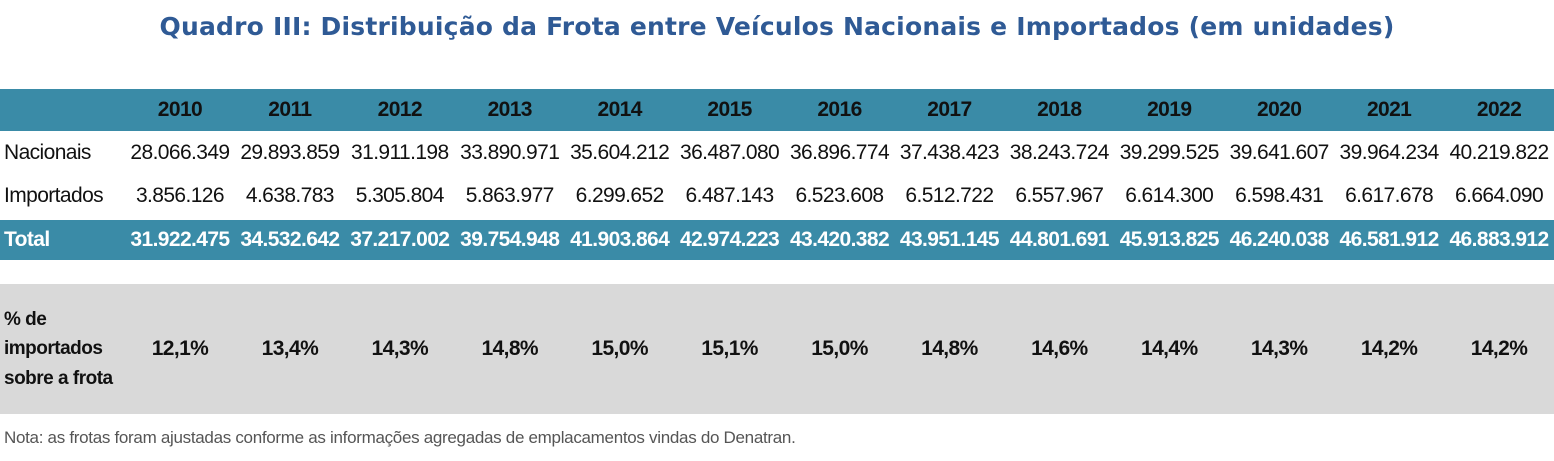 This screenshot has height=461, width=1554. What do you see at coordinates (839, 239) in the screenshot?
I see `total-cell: 43.420.382` at bounding box center [839, 239].